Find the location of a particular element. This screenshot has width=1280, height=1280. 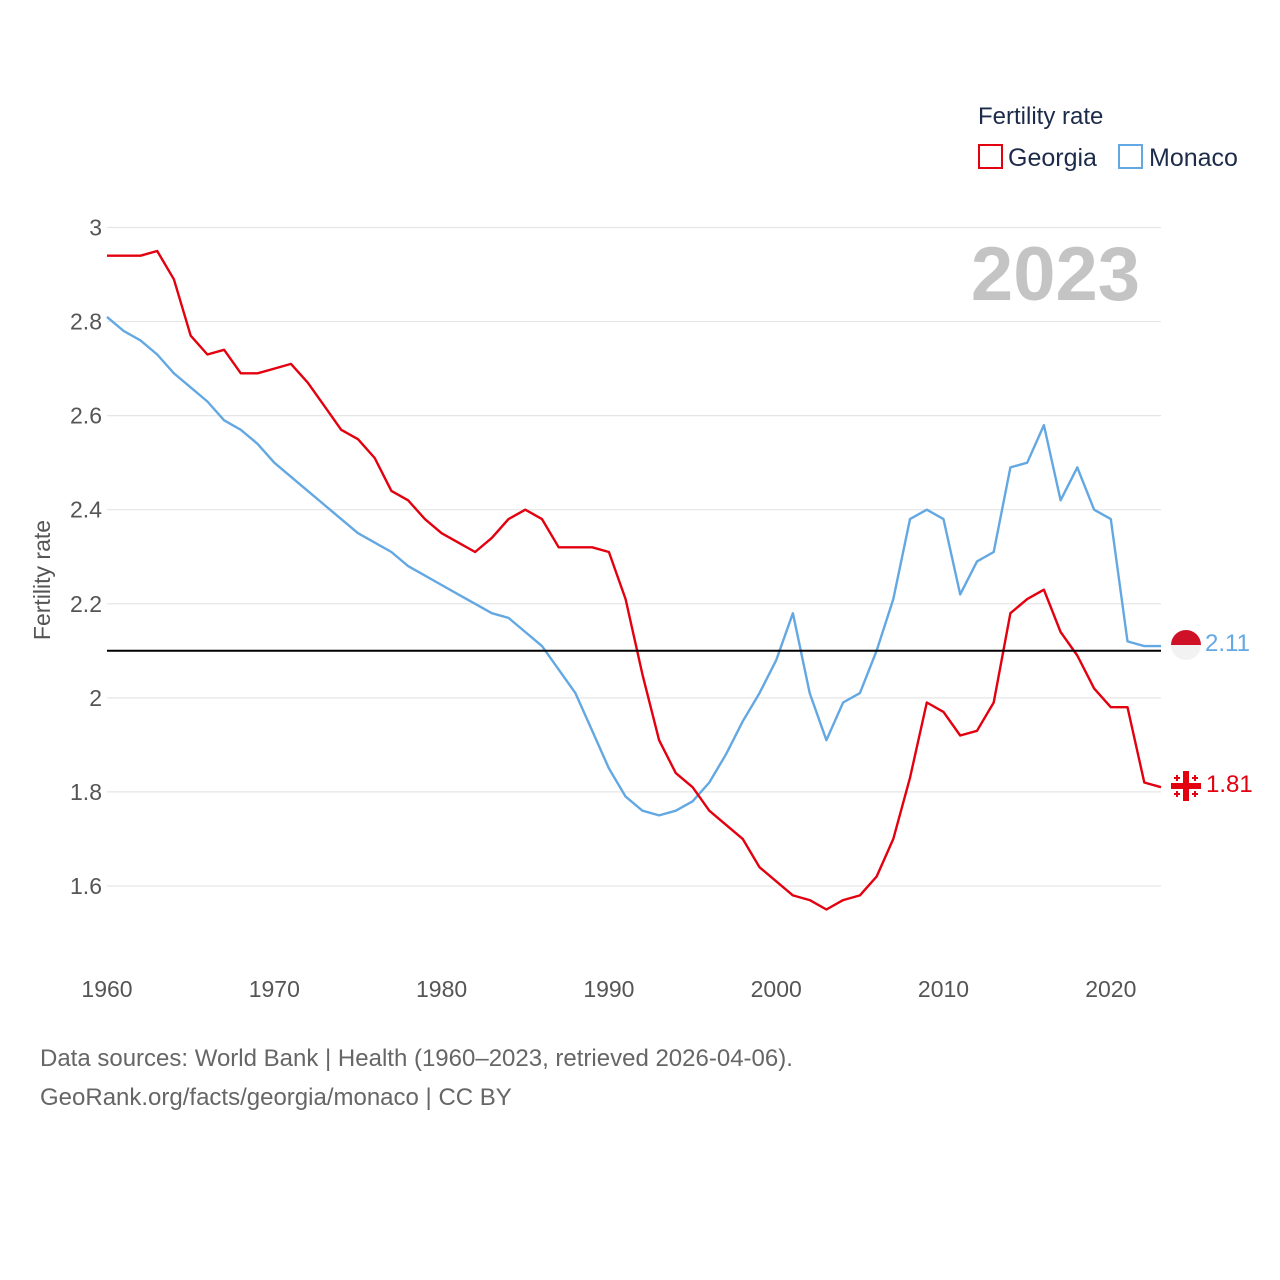

y-tick-label: 2.6 is located at coordinates (86, 416).